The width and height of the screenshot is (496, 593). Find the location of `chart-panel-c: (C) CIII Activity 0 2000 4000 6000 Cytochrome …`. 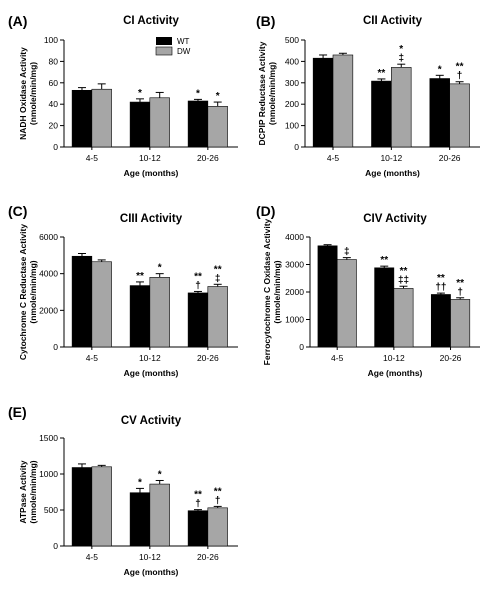

chart-panel-c: (C) CIII Activity 0 2000 4000 6000 Cytochrome … is located at coordinates (123, 290).